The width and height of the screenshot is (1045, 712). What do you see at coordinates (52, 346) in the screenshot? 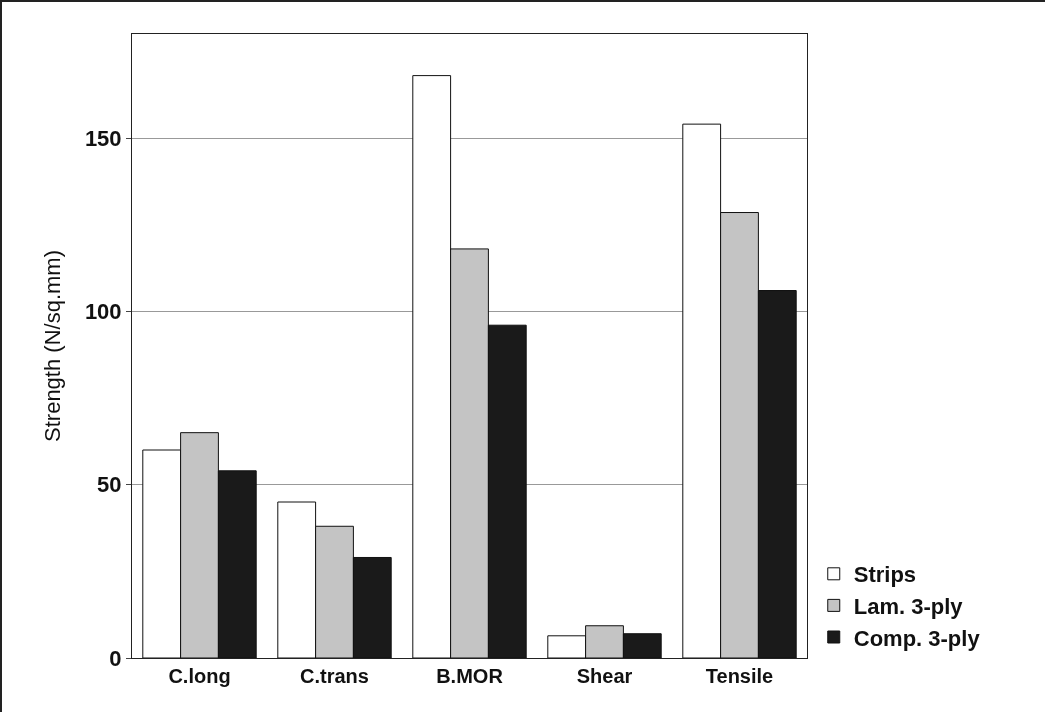
I see `y-axis-title: Strength (N/sq.mm)` at bounding box center [52, 346].